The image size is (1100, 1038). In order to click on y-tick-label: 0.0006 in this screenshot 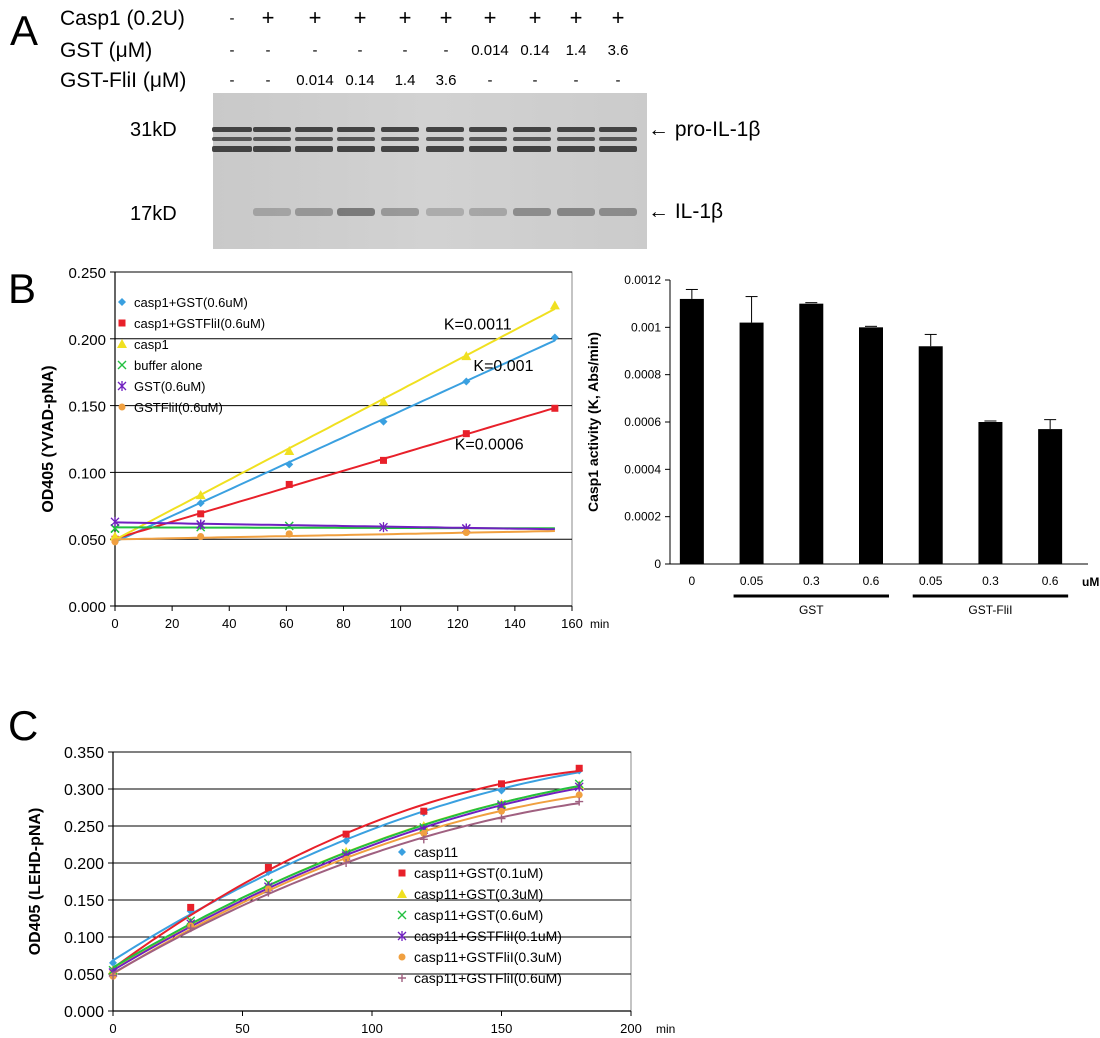, I will do `click(642, 422)`.